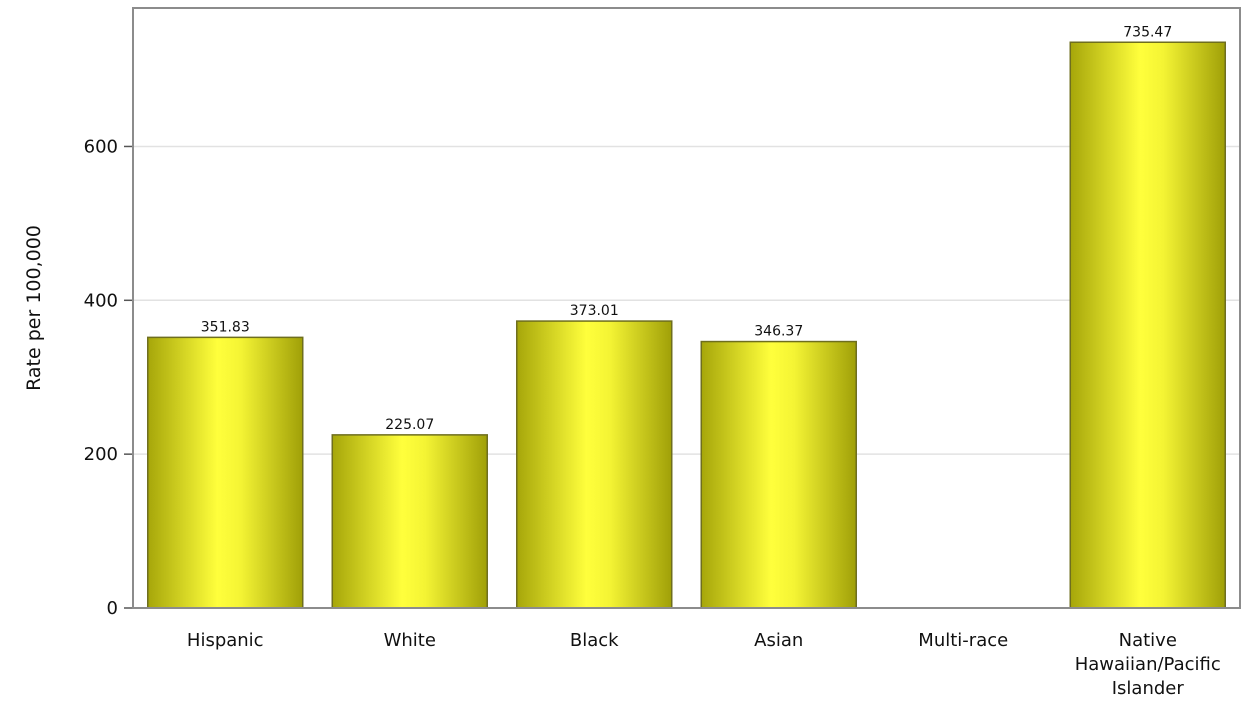 The height and width of the screenshot is (717, 1242). Describe the element at coordinates (108, 377) in the screenshot. I see `y-axis-ticks: 0 200 400 600` at that location.